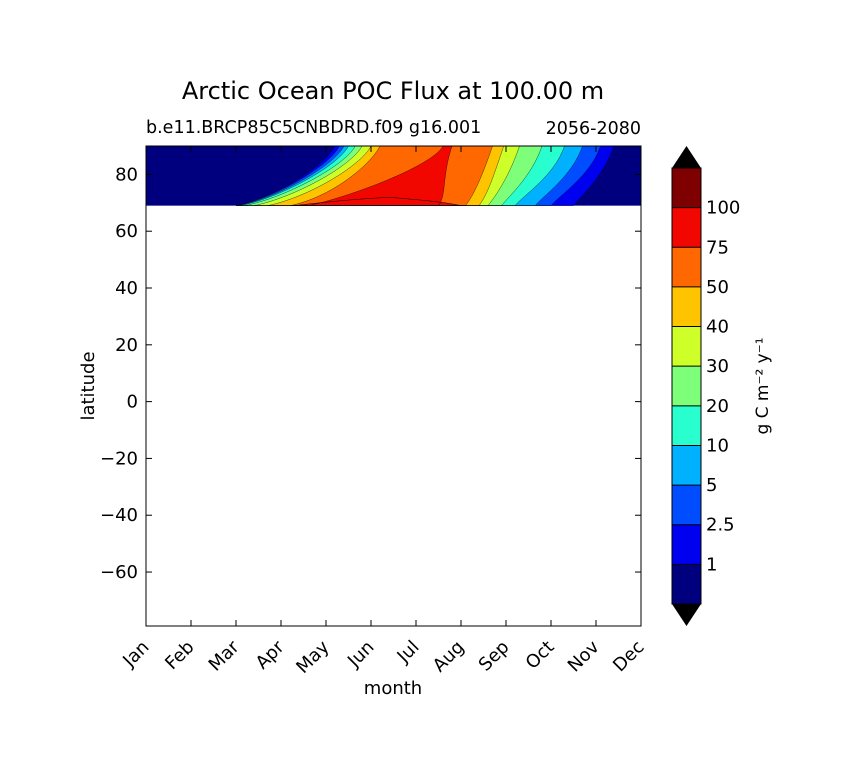 This screenshot has width=853, height=773. What do you see at coordinates (723, 208) in the screenshot?
I see `colorbar-tick-label-9: 100` at bounding box center [723, 208].